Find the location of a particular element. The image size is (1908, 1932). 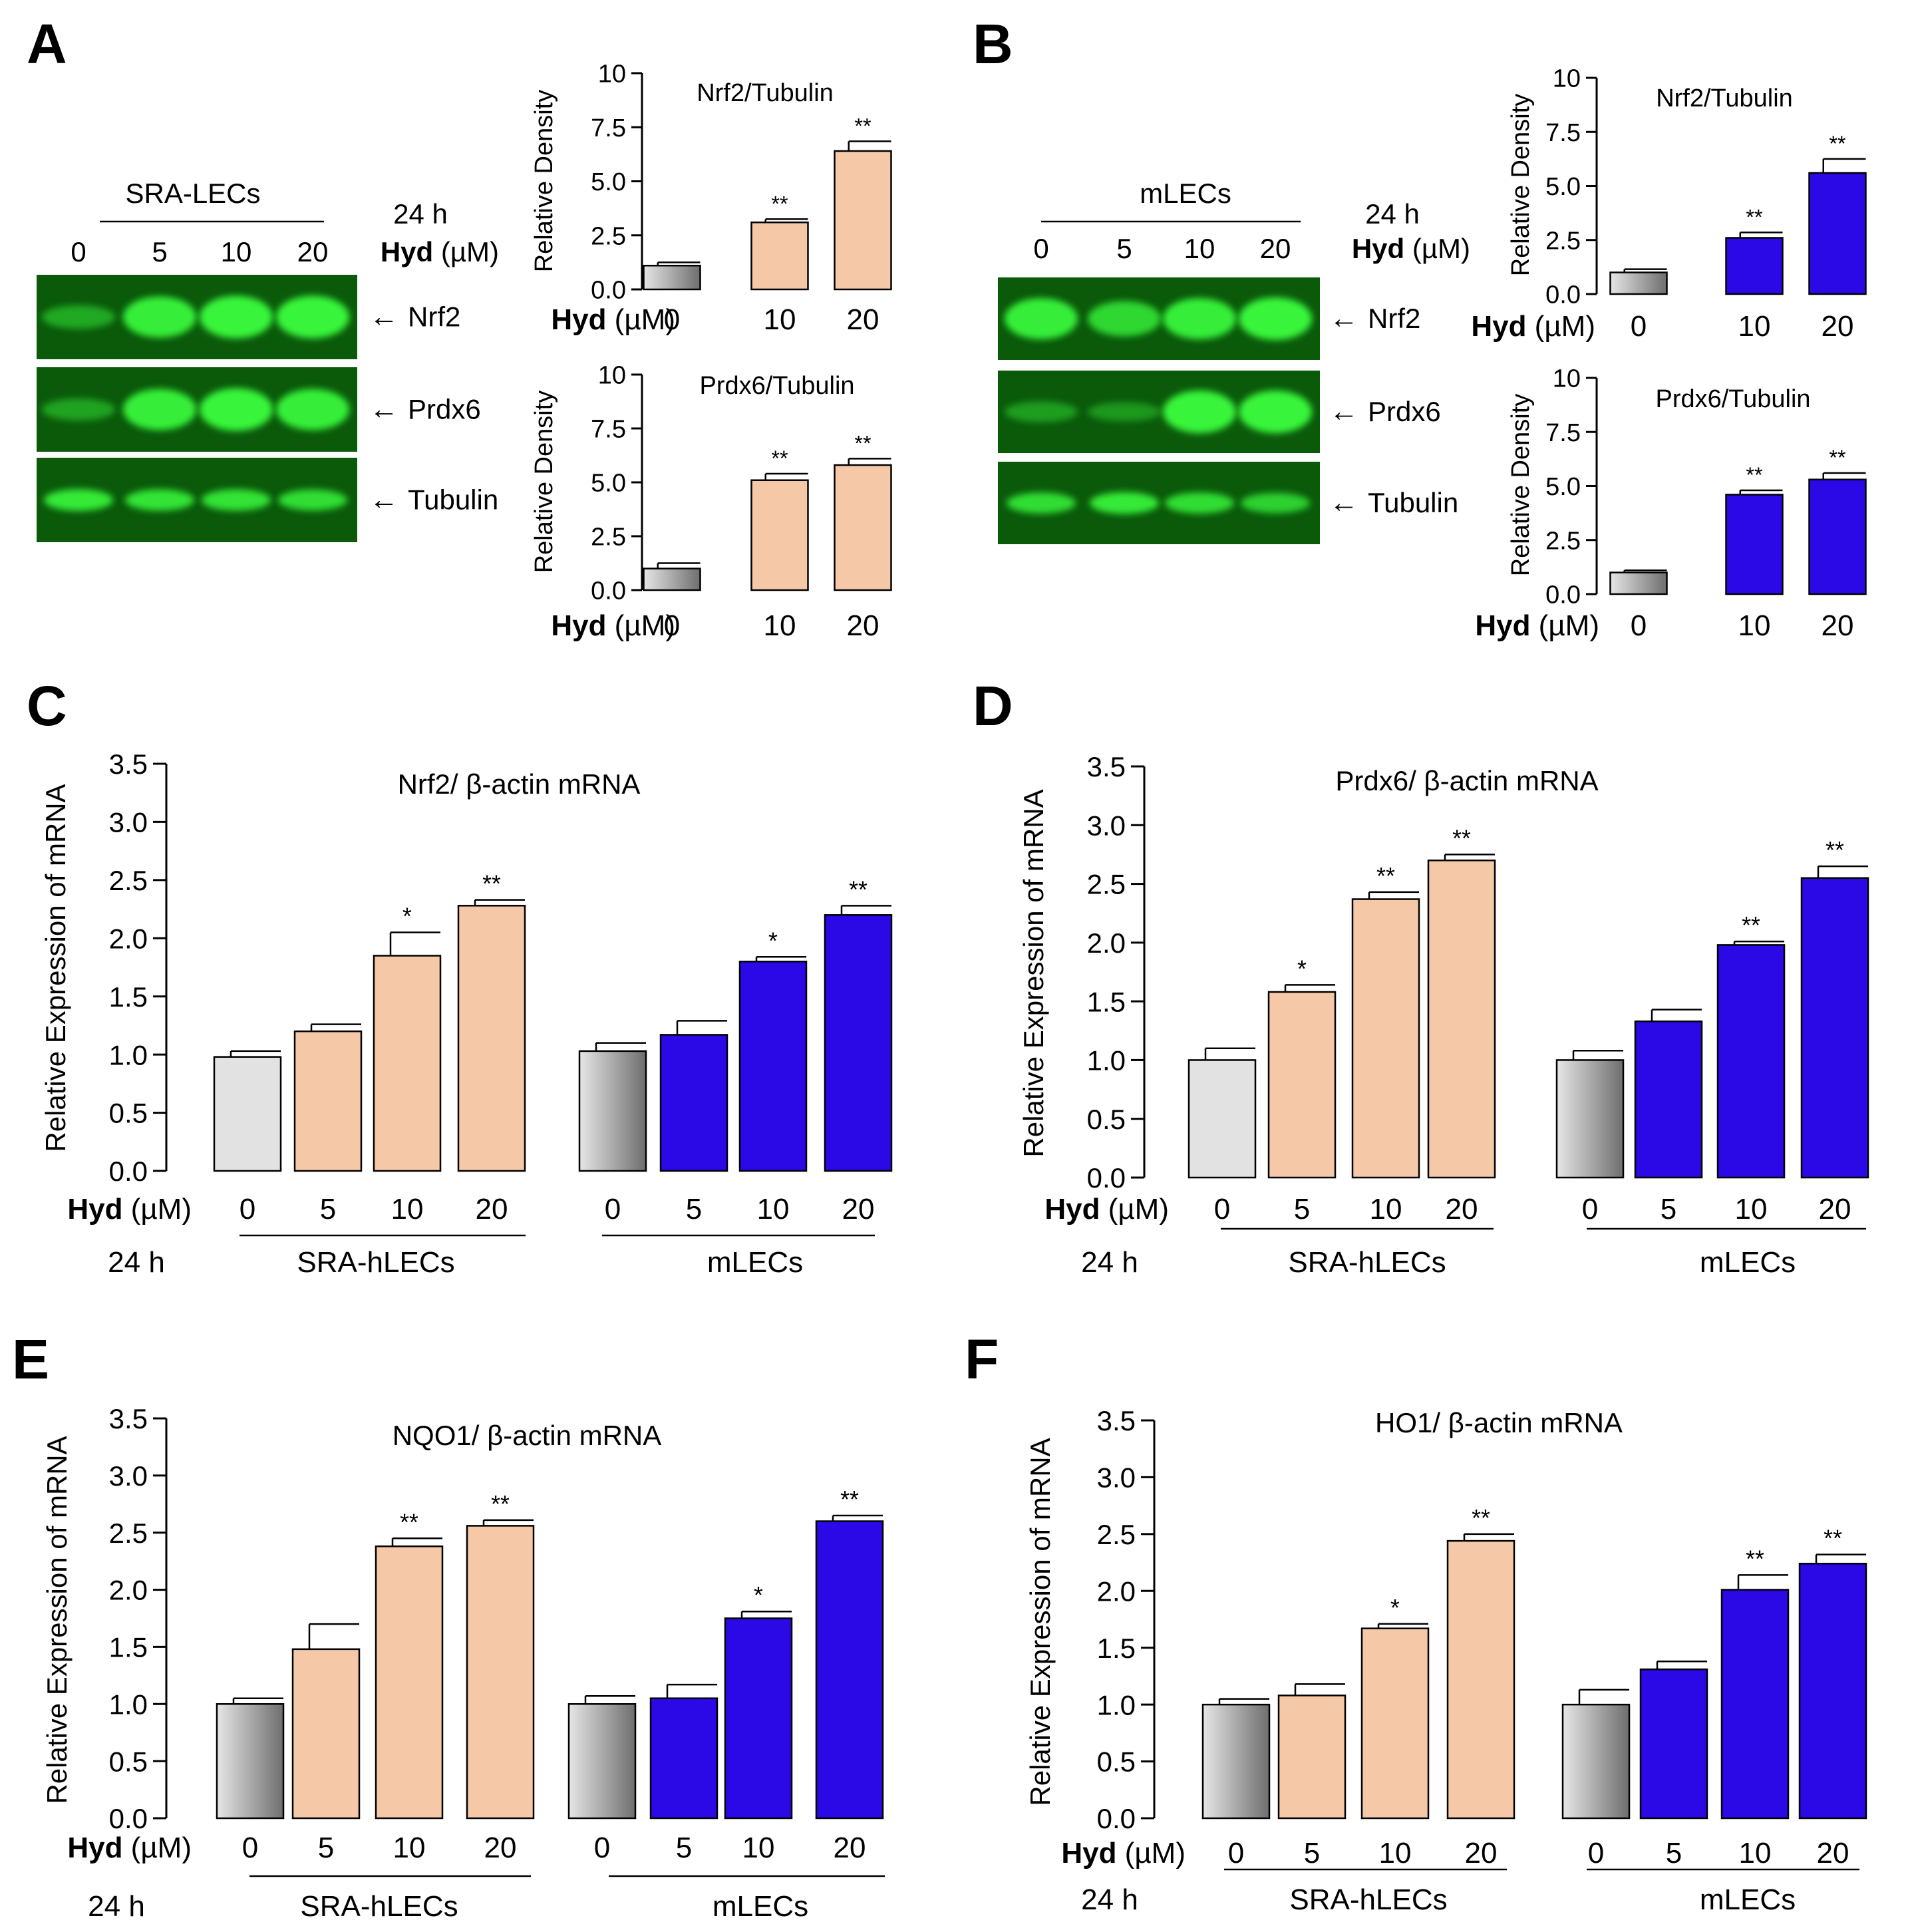

chart-F-y-axis-label: Relative Expression of mRNA is located at coordinates (1041, 1622).